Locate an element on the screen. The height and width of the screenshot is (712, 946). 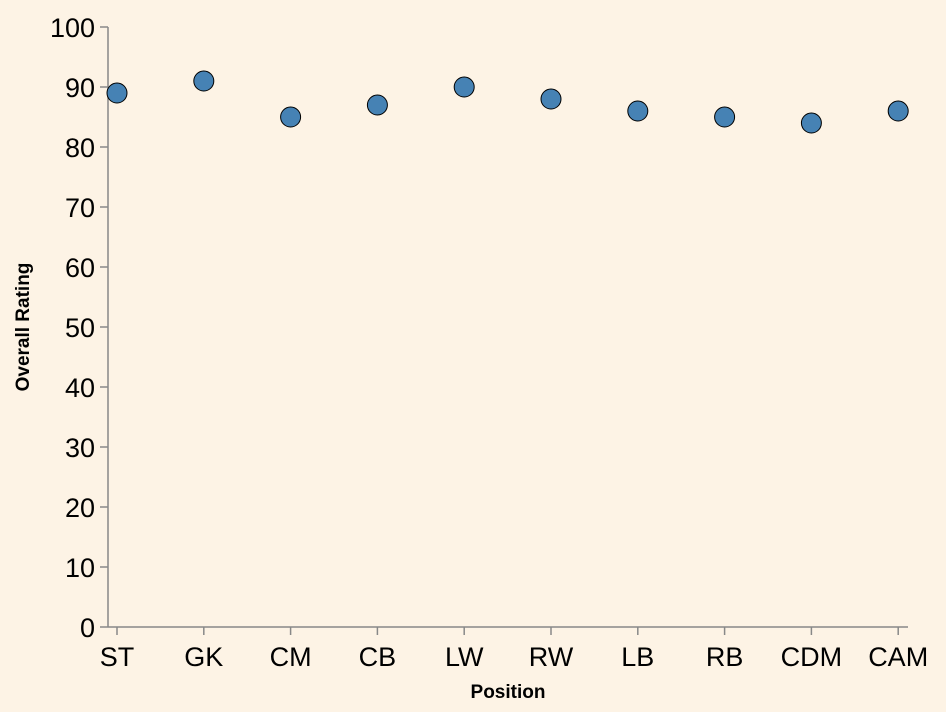
y-tick-label: 0 is located at coordinates (87, 628).